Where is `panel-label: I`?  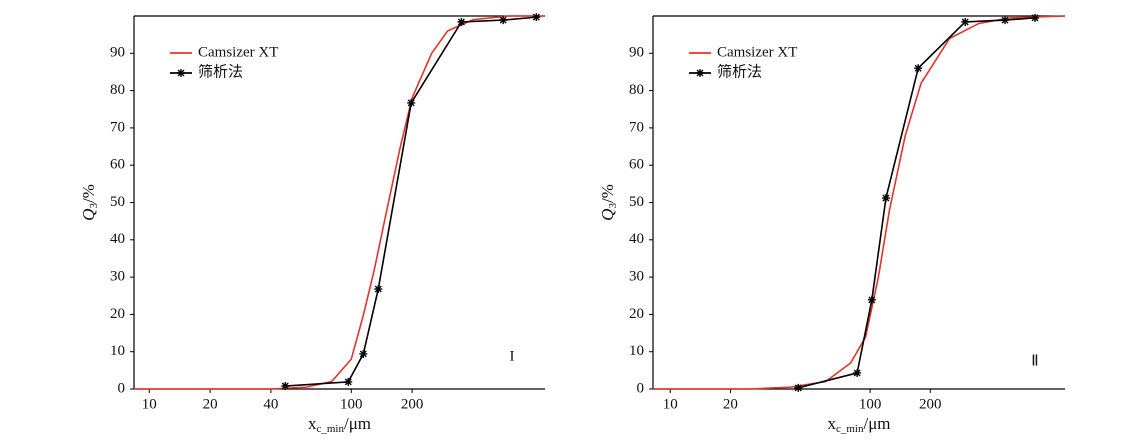 panel-label: I is located at coordinates (512, 356).